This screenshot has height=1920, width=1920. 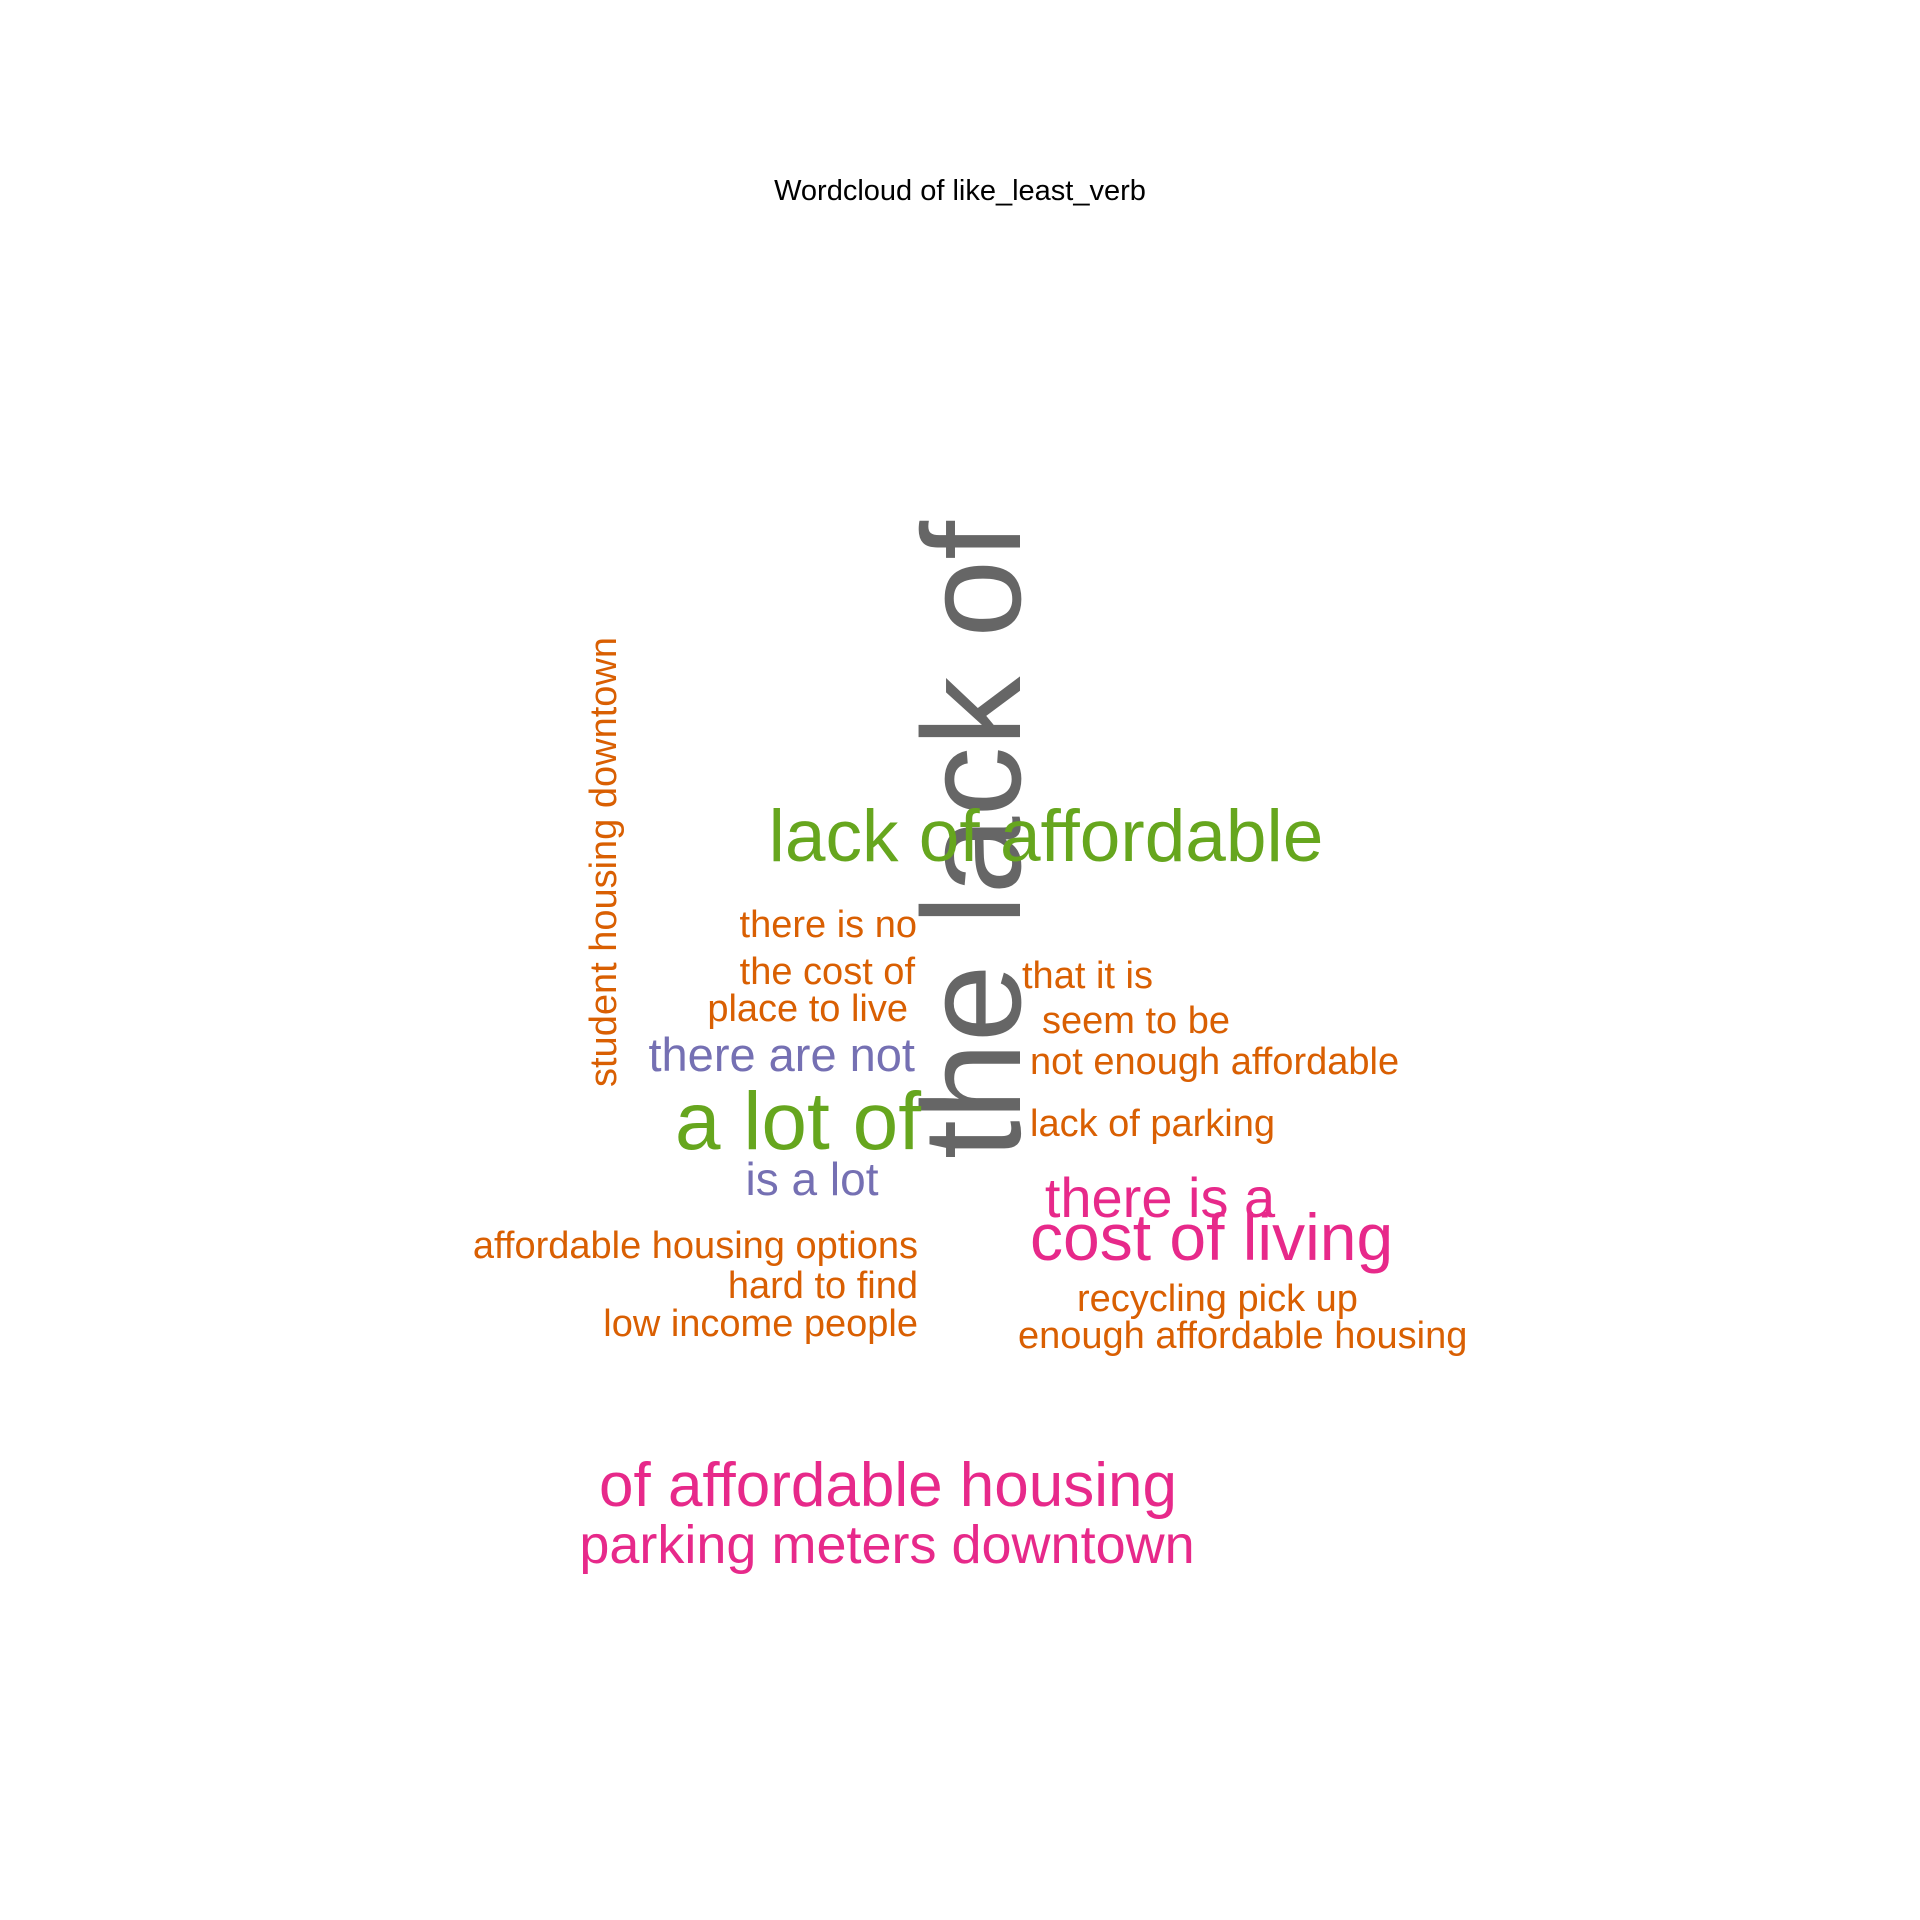 What do you see at coordinates (828, 925) in the screenshot?
I see `word-there-is-no: there is no` at bounding box center [828, 925].